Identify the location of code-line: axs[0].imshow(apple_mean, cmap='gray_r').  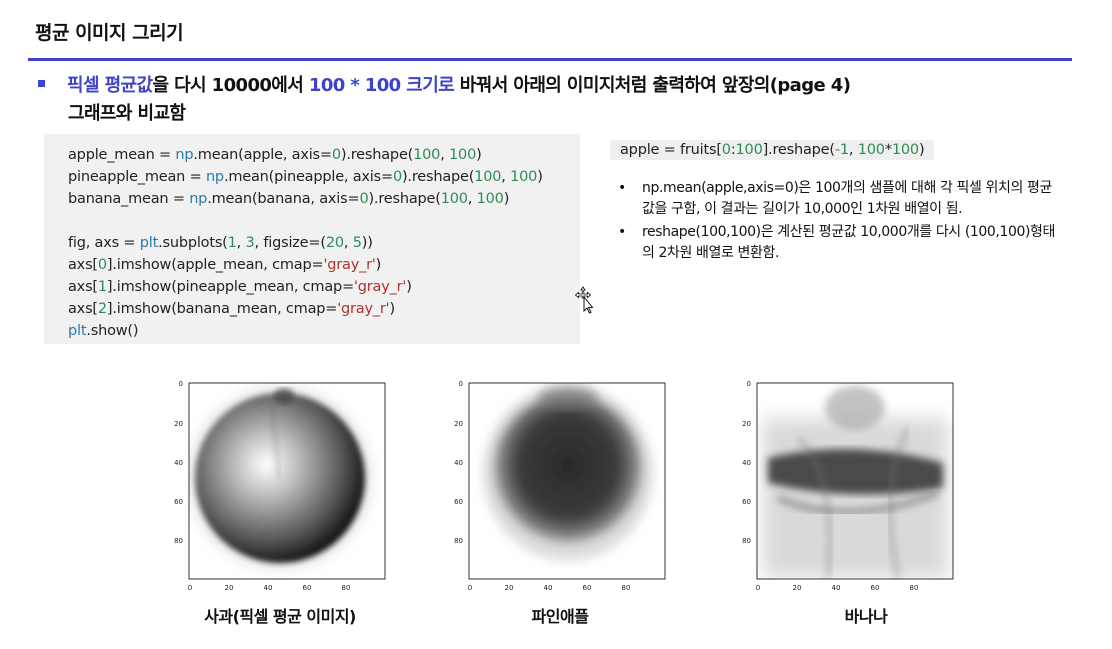
(225, 265).